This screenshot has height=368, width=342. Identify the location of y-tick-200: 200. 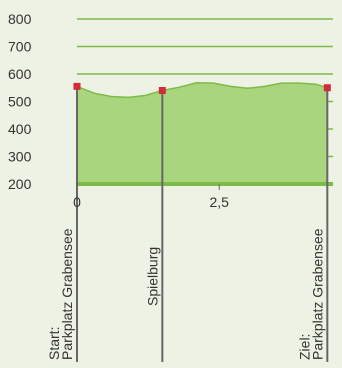
(20, 184).